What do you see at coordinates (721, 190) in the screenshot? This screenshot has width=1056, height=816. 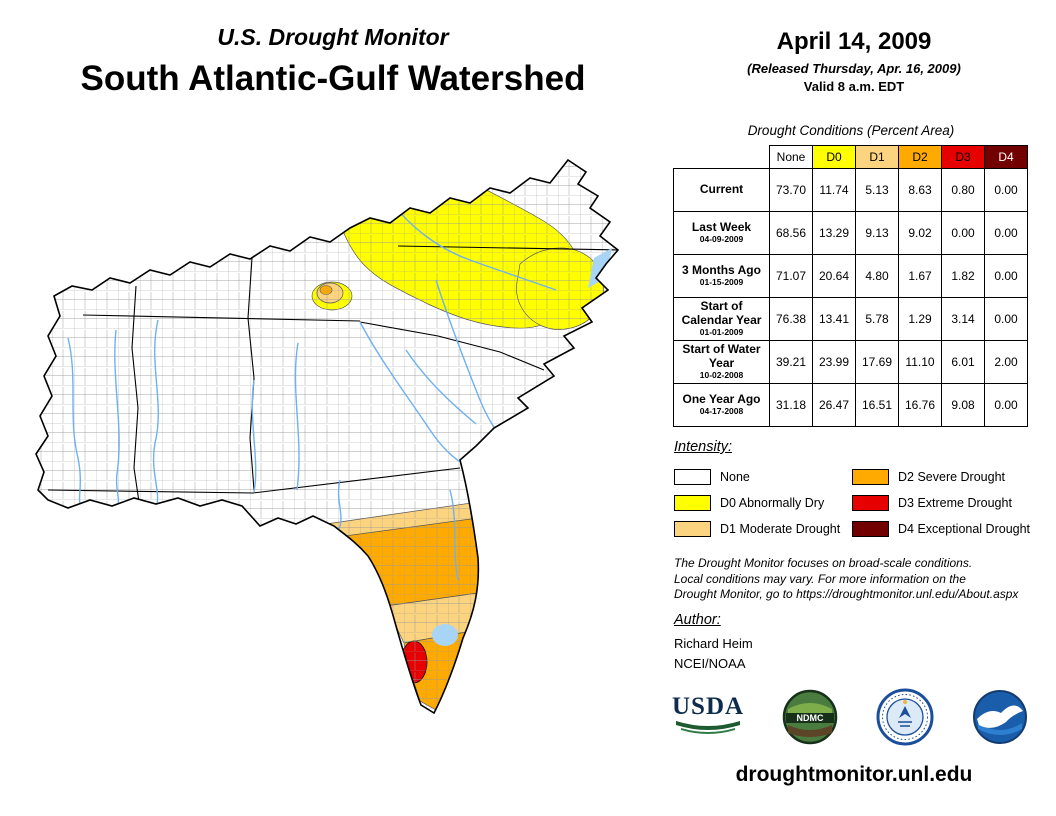 I see `row-label: Current` at bounding box center [721, 190].